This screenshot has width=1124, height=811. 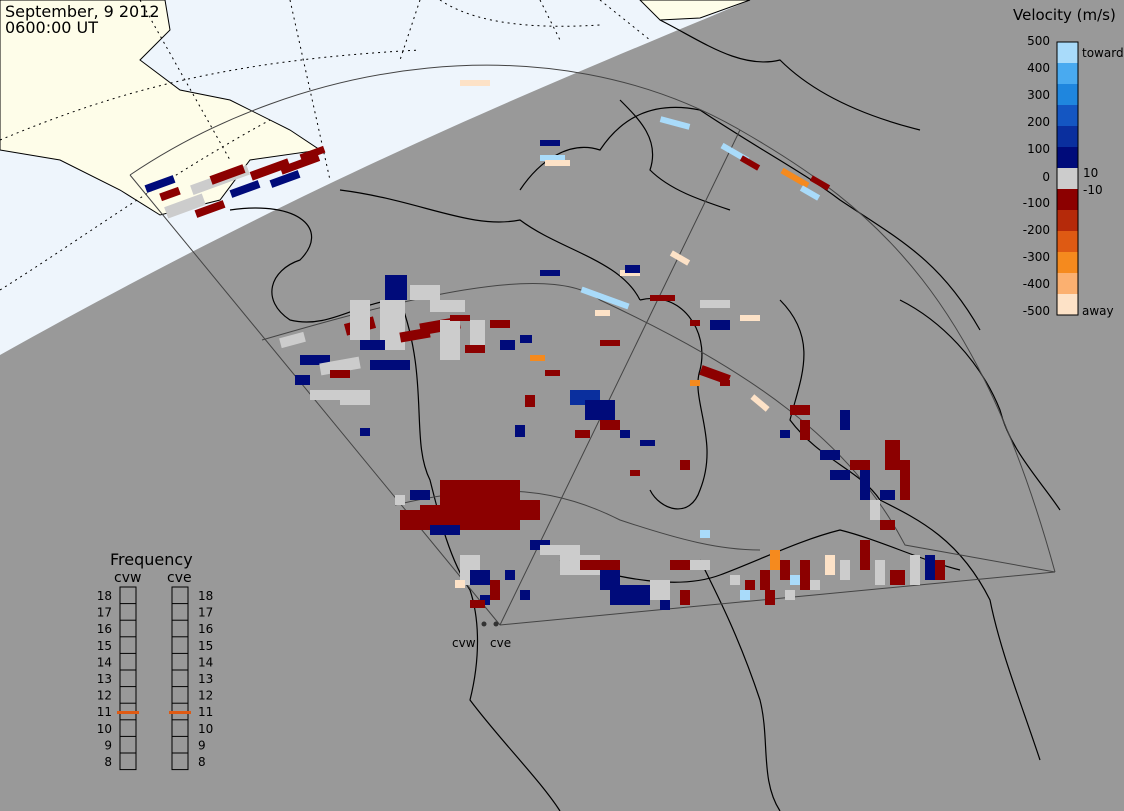 I want to click on frequency-tick: 12, so click(x=205, y=696).